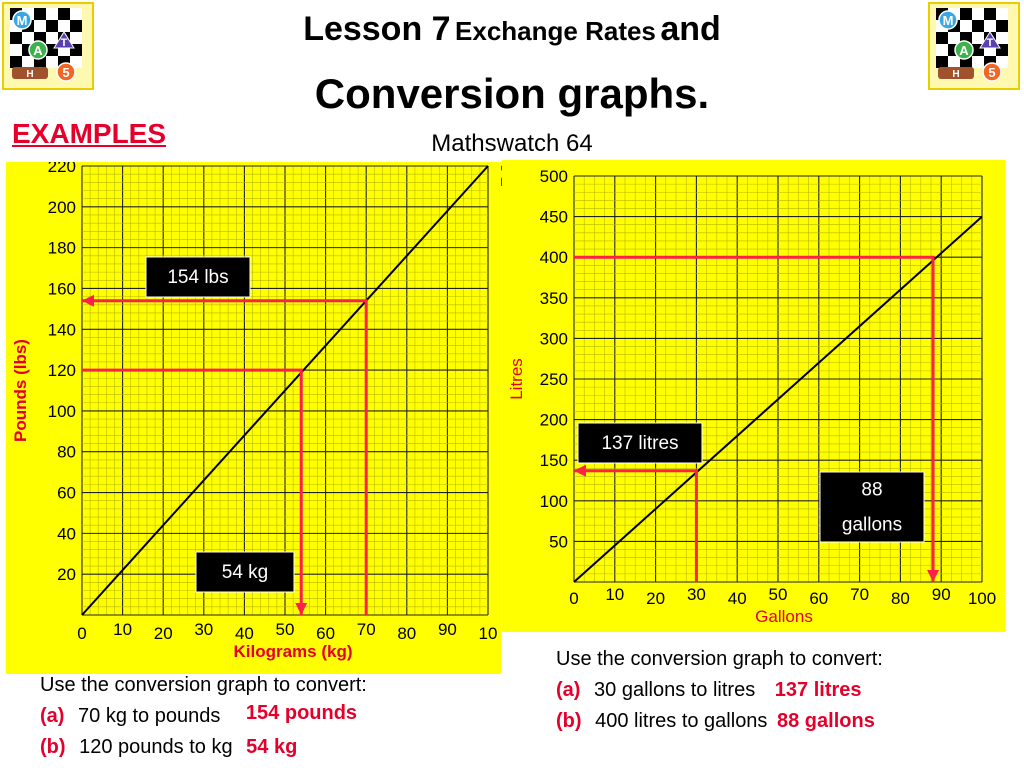 This screenshot has height=768, width=1024. Describe the element at coordinates (62, 288) in the screenshot. I see `chart-1-y-tick-7: 160` at that location.